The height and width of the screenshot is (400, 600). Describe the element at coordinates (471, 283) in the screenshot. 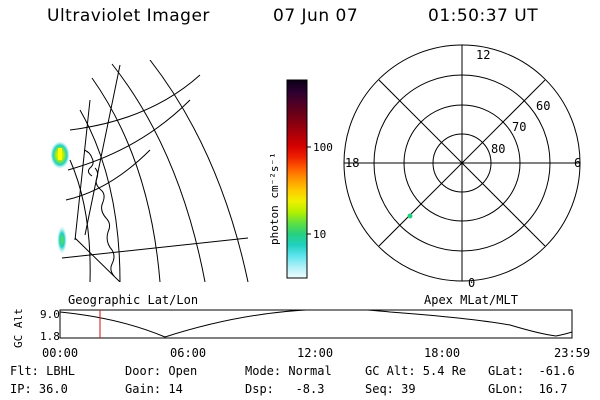

I see `mlt-label-0: 0` at that location.